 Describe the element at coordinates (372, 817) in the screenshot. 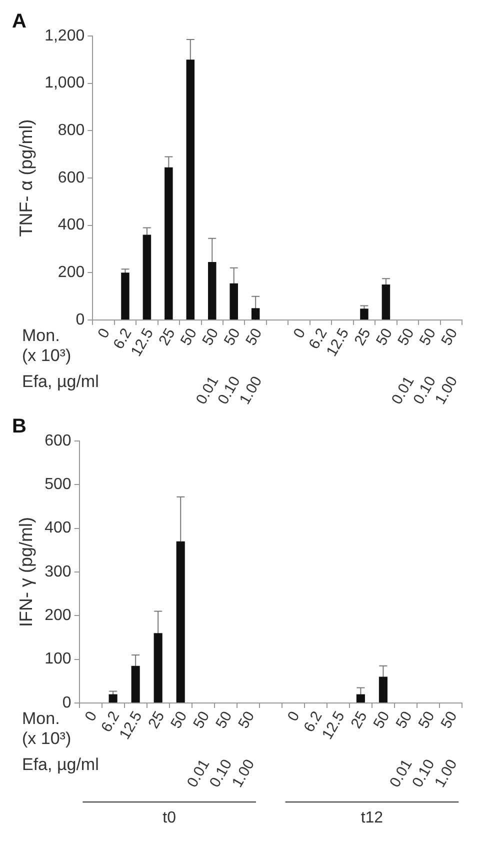

I see `text: t12` at that location.